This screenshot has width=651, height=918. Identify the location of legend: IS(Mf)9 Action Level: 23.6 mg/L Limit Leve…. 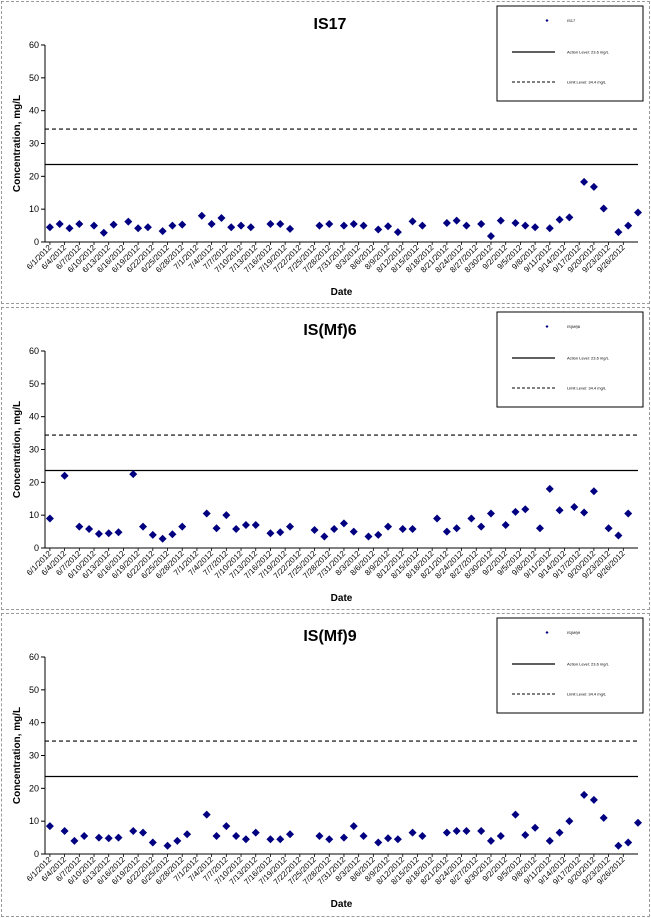
(570, 665).